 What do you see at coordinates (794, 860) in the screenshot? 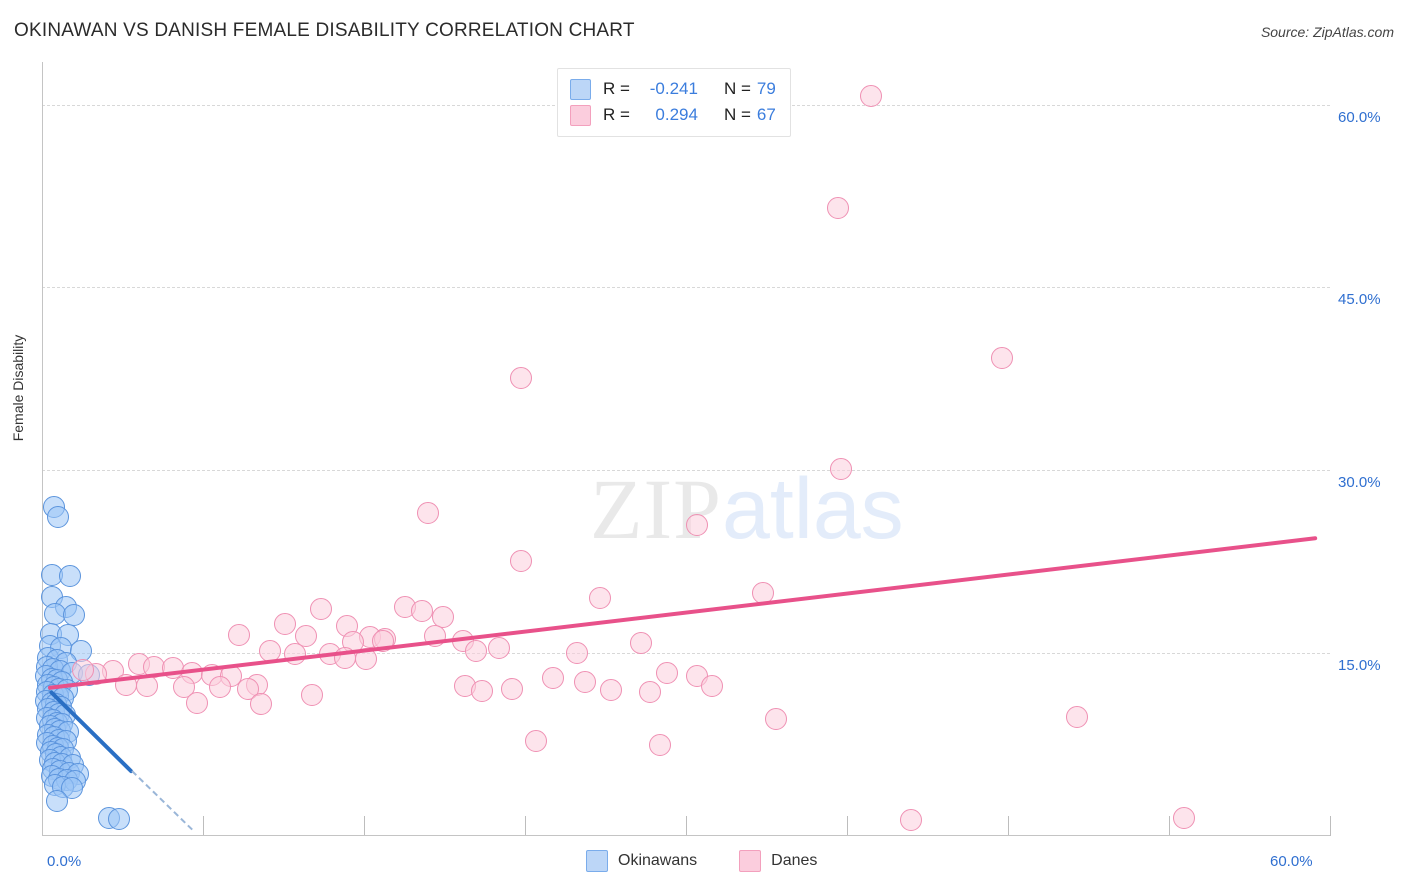
I see `legend-label: Danes` at bounding box center [794, 860].